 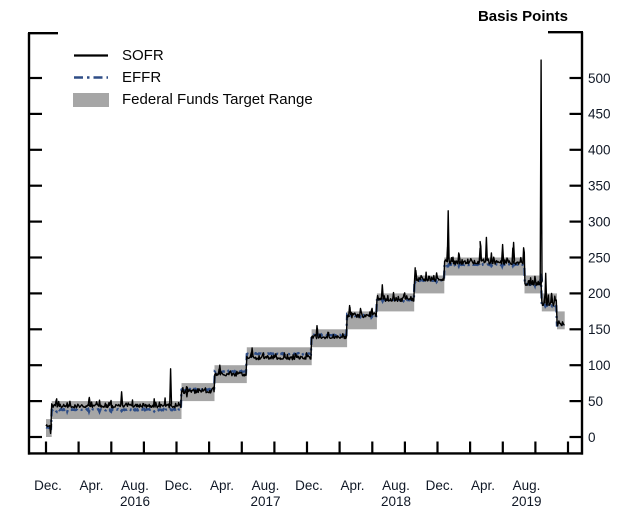 I want to click on effr-dashdot-swatch, so click(x=91, y=77).